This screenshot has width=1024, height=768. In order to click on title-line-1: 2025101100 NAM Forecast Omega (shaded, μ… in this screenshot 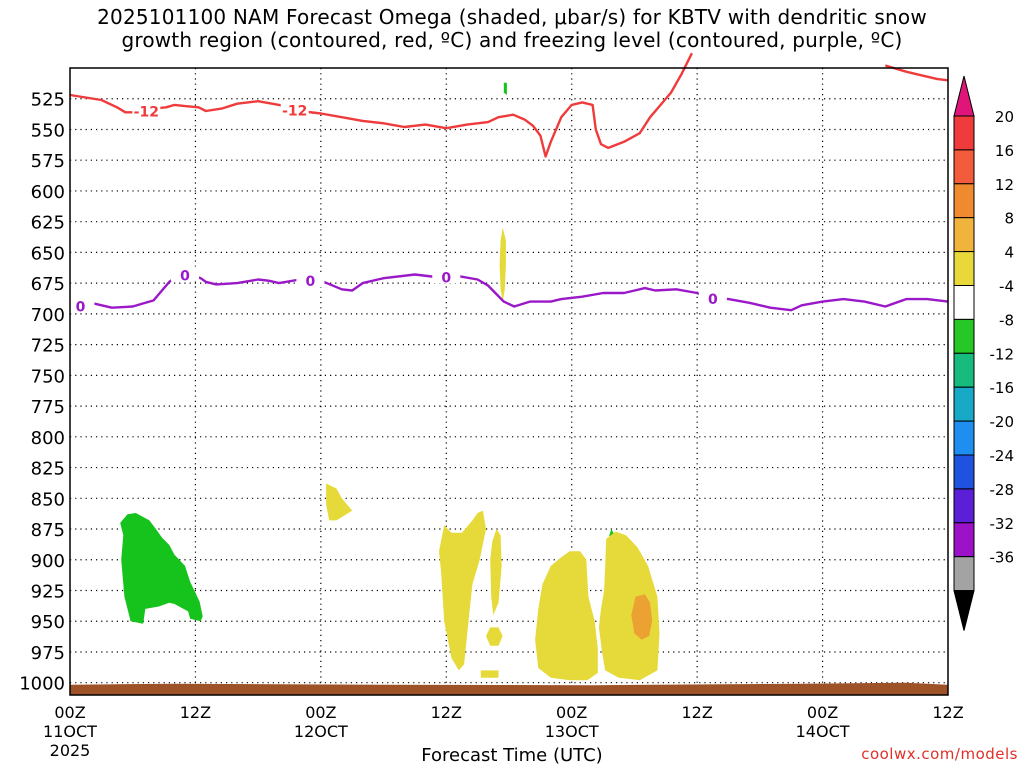, I will do `click(512, 17)`.